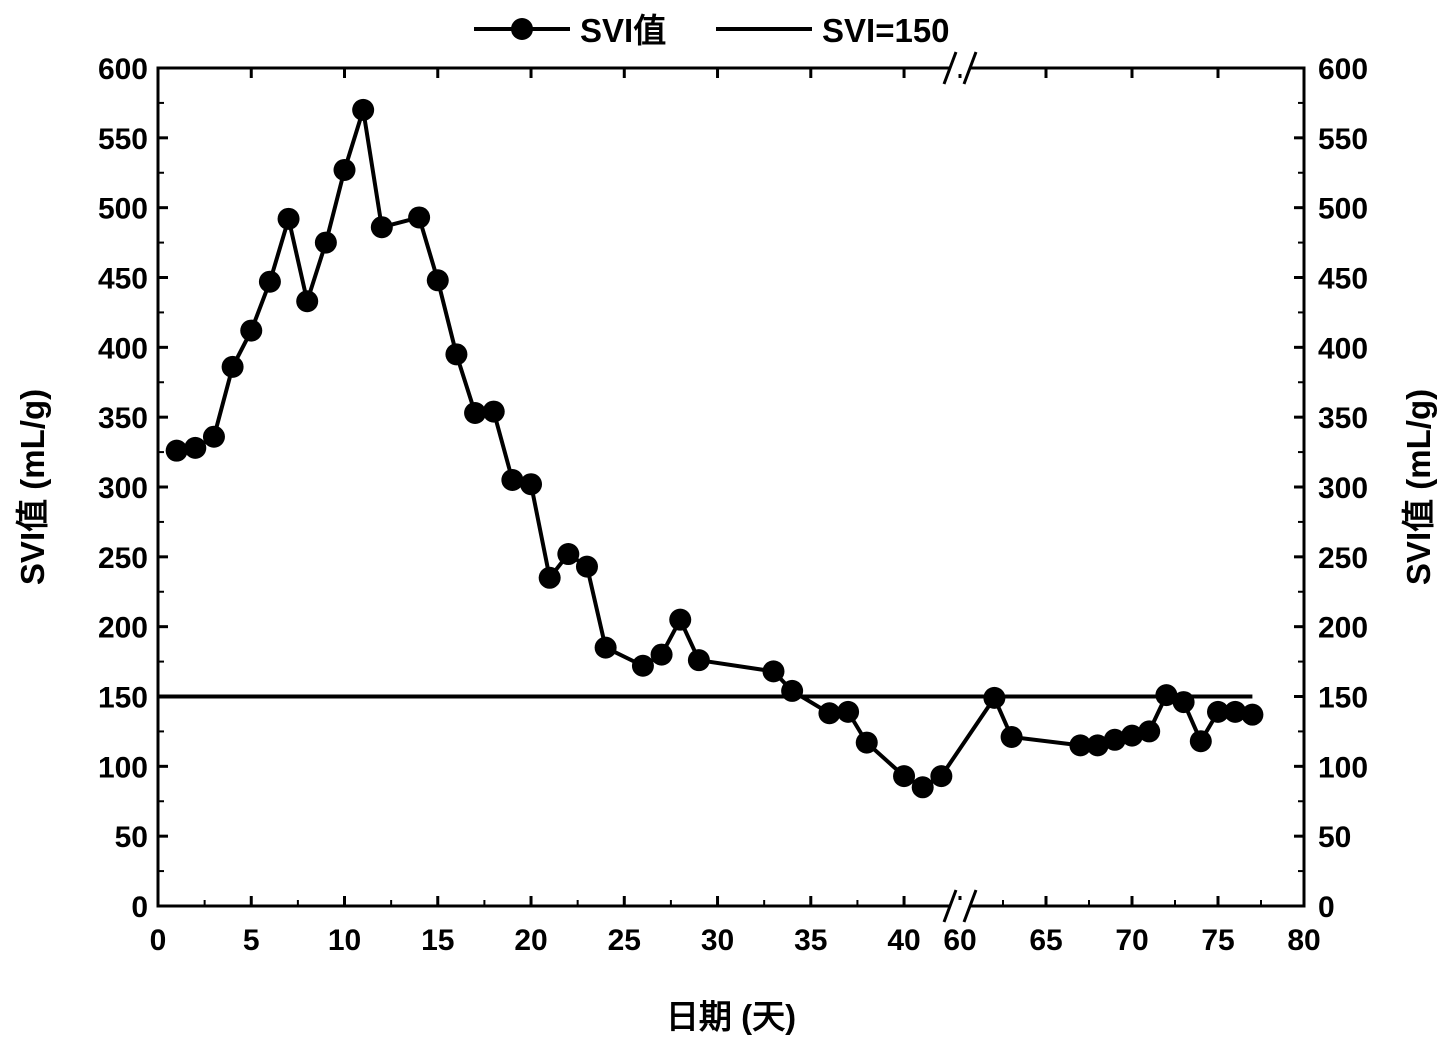 The image size is (1454, 1049). Describe the element at coordinates (437, 940) in the screenshot. I see `x-tick-label: 15` at that location.